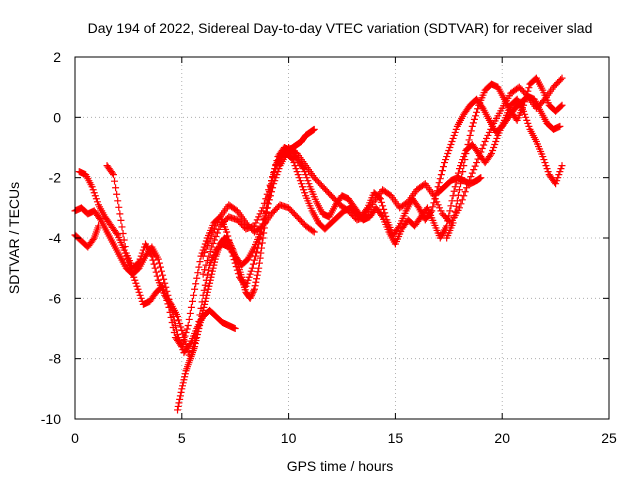 This screenshot has width=640, height=480. Describe the element at coordinates (55, 238) in the screenshot. I see `y-tick-label: -4` at that location.